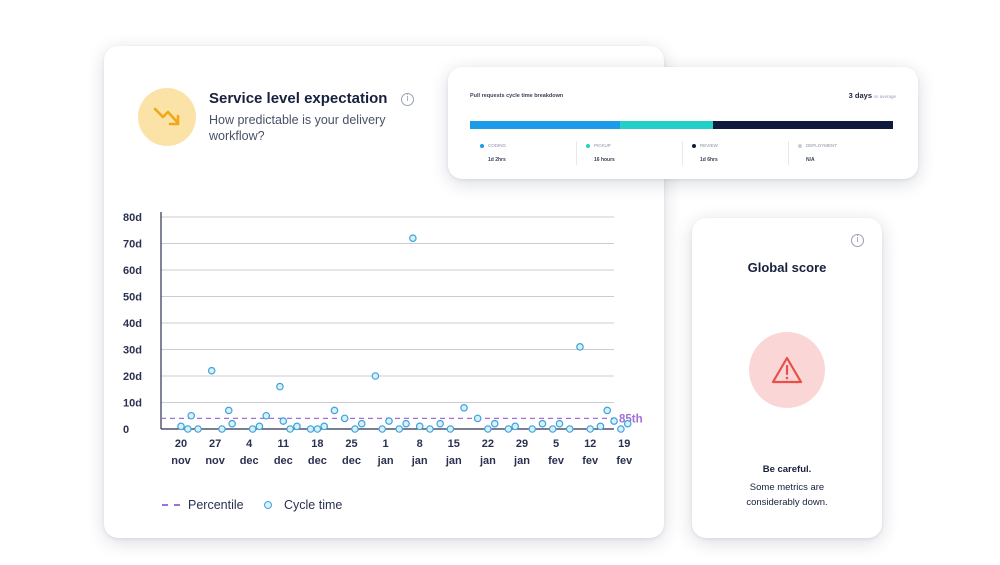 This screenshot has height=565, width=1000. Describe the element at coordinates (522, 444) in the screenshot. I see `x-tick-day: 29` at that location.